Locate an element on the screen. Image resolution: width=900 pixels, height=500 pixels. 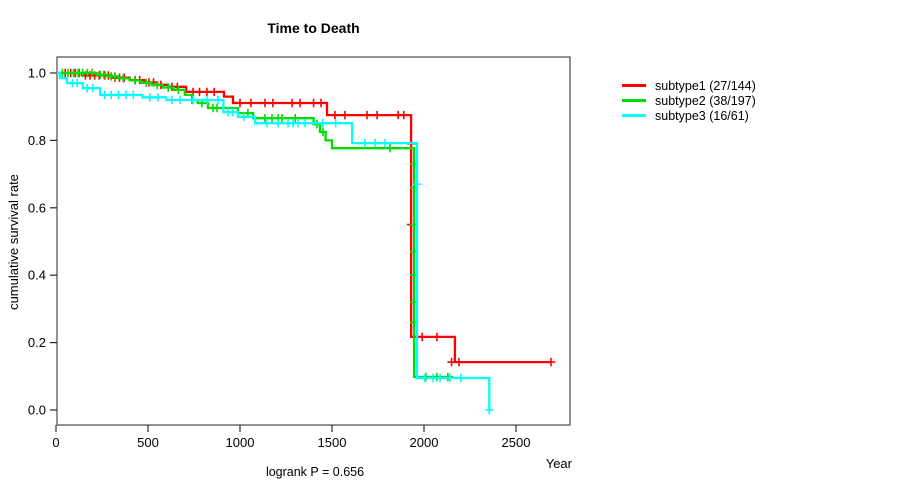
svg-text: 2000 is located at coordinates (424, 442).